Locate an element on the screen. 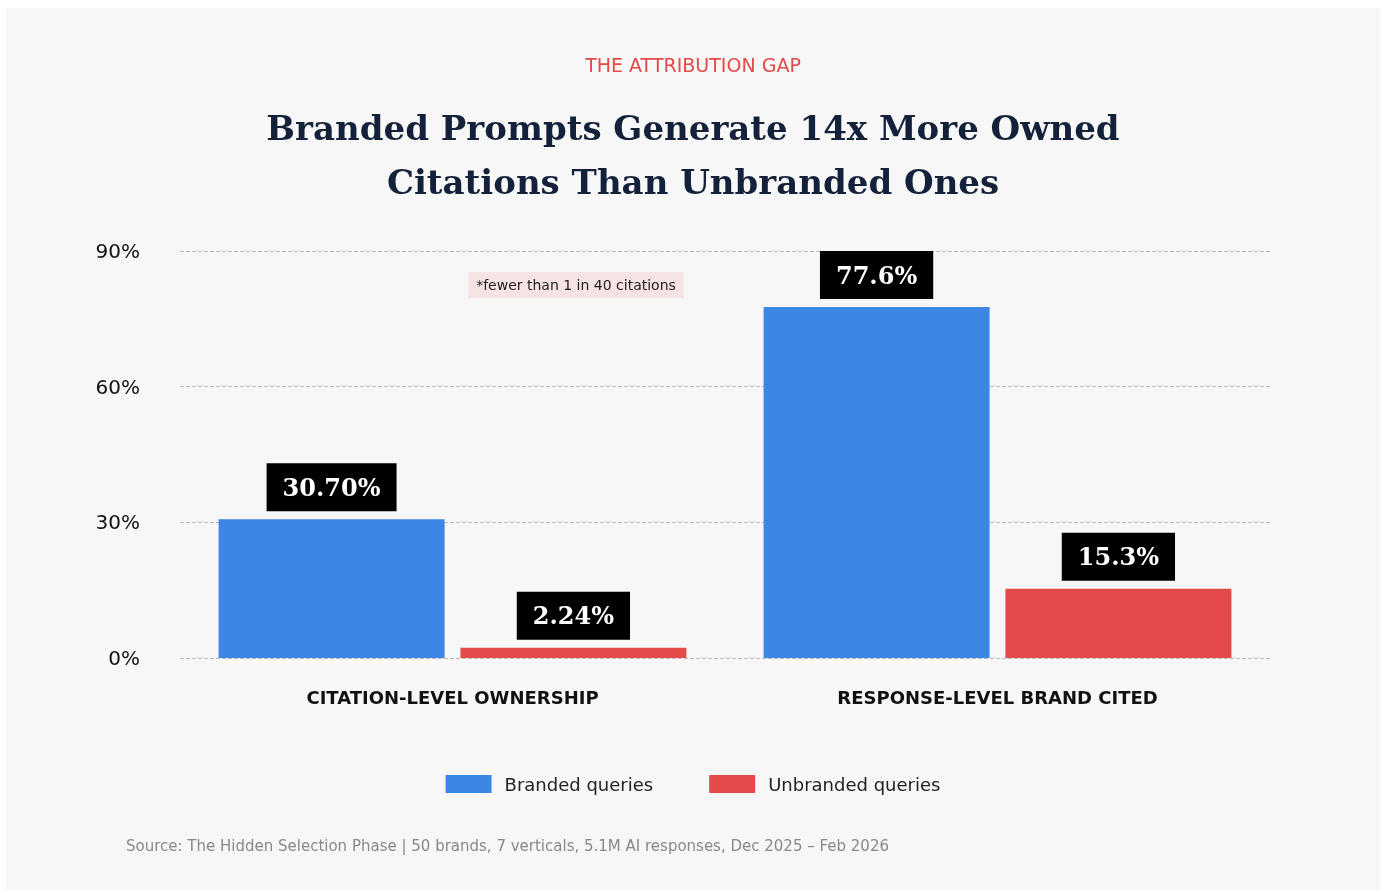  x-tick-label: RESPONSE-LEVEL BRAND CITED is located at coordinates (997, 697).